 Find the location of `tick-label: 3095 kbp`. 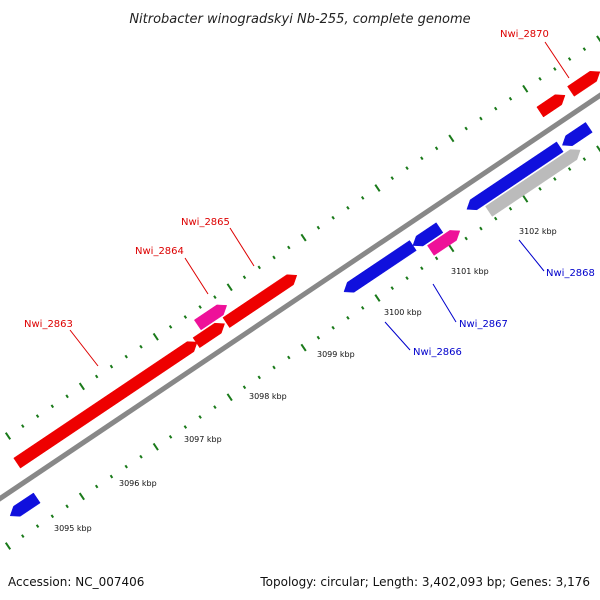

tick-label: 3095 kbp is located at coordinates (73, 528).